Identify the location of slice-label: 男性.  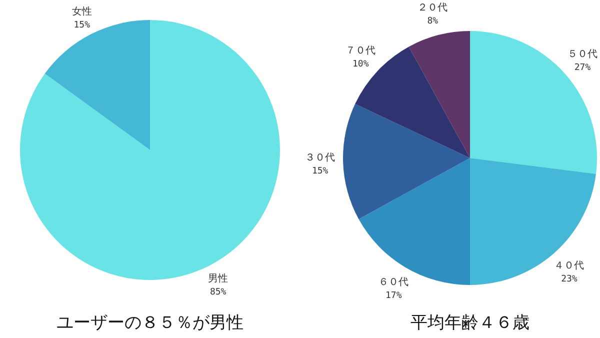
(218, 278).